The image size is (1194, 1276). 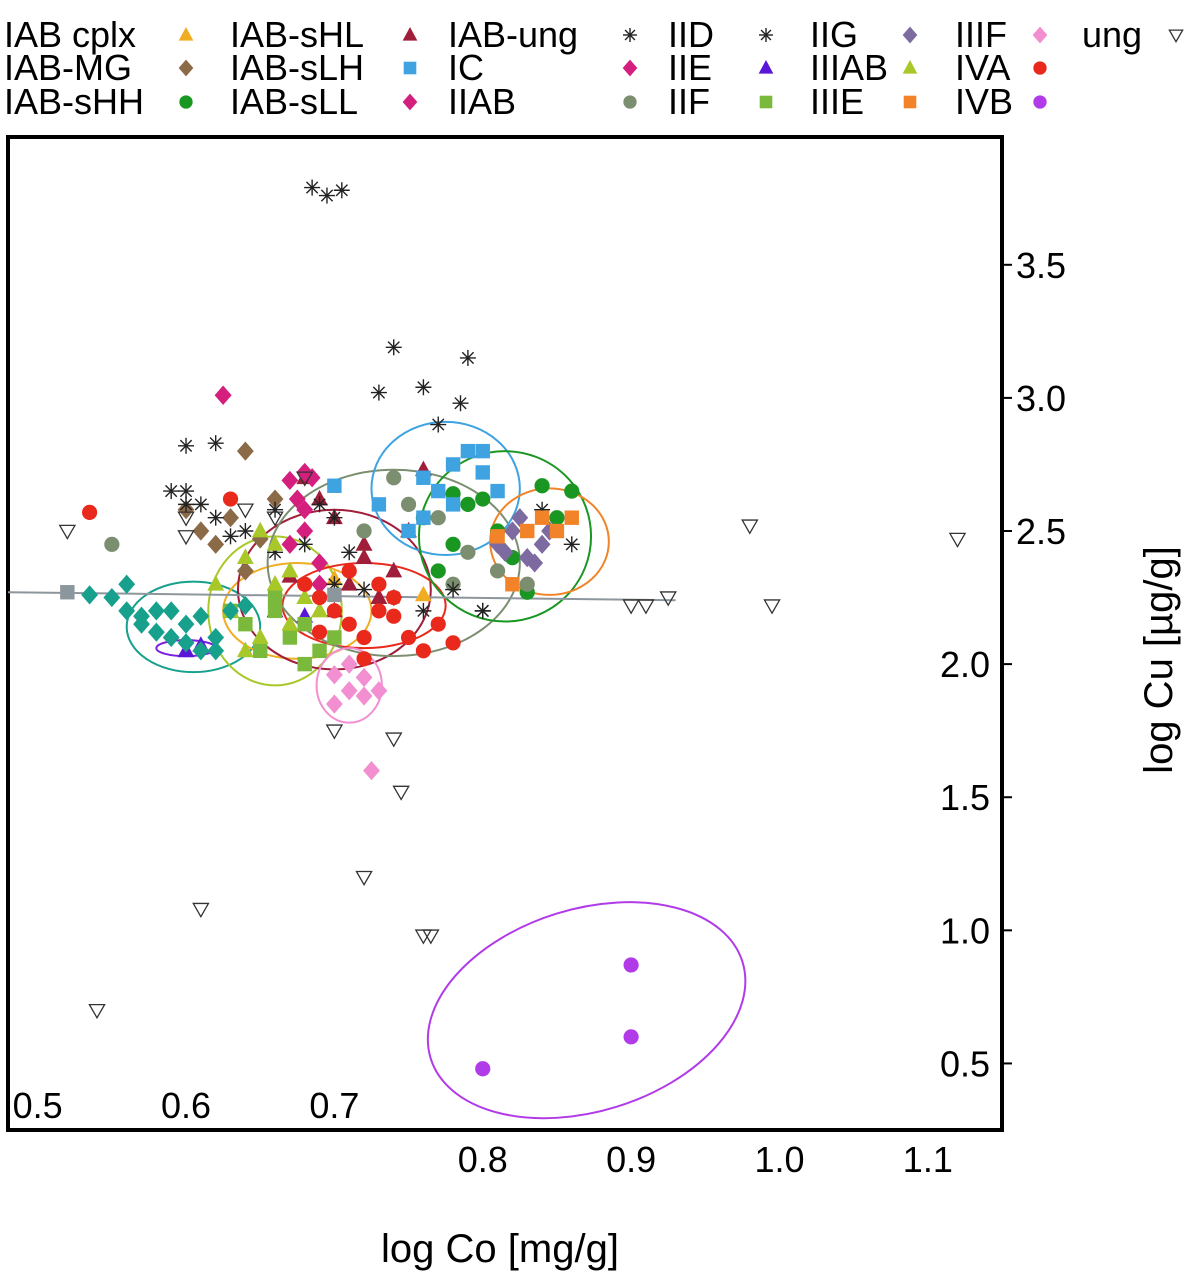 What do you see at coordinates (334, 1105) in the screenshot?
I see `x-tick-label: 0.7` at bounding box center [334, 1105].